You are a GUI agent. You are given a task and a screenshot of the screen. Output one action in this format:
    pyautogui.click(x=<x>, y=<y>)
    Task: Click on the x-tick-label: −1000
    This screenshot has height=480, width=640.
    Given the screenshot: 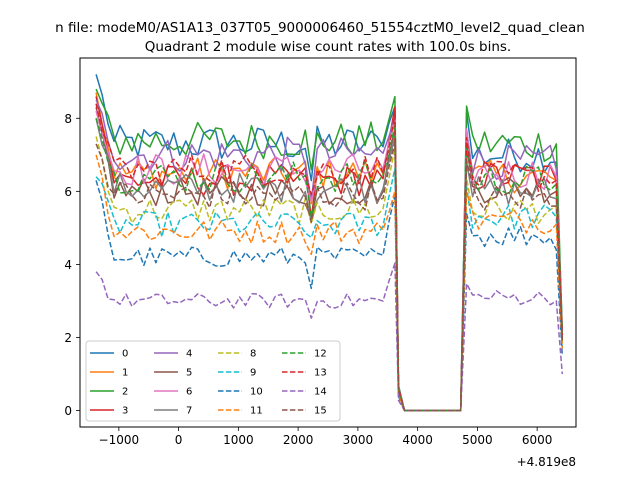 What is the action you would take?
    pyautogui.click(x=119, y=440)
    